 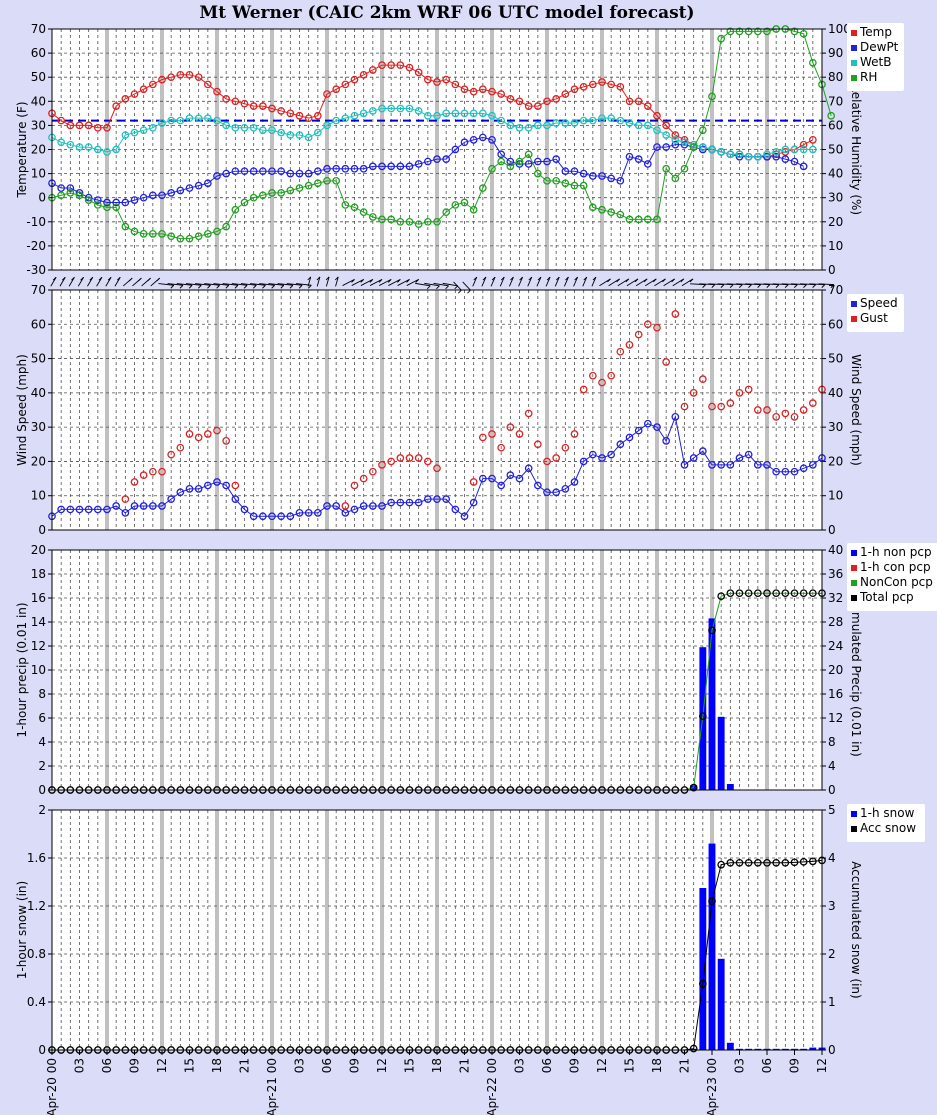 I want to click on x-tick-label: 06, so click(x=107, y=1065).